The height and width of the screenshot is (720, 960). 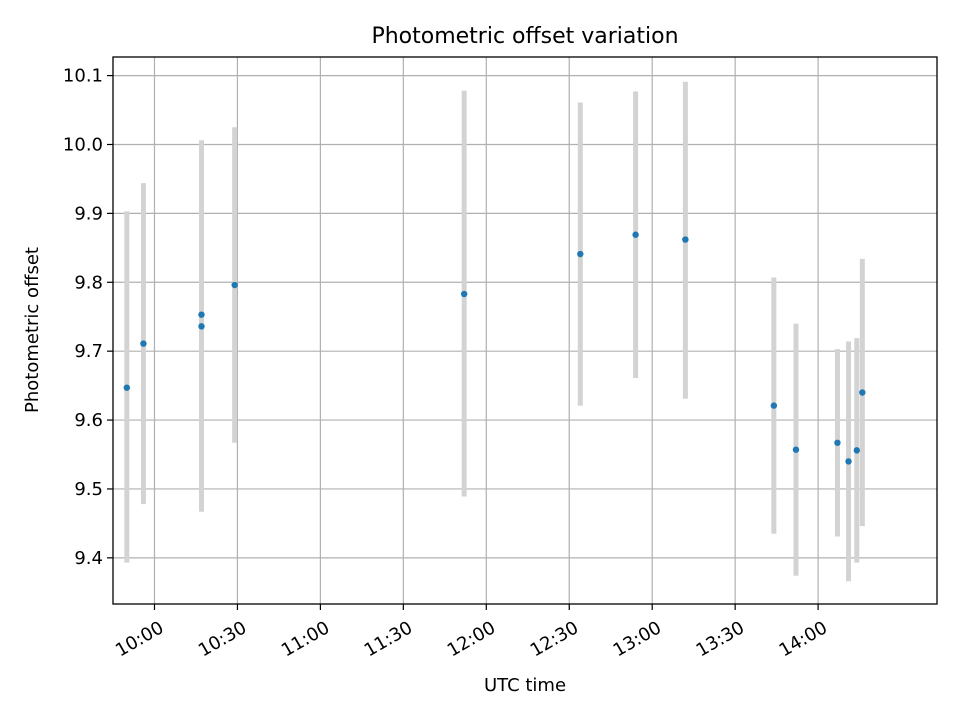 What do you see at coordinates (88, 213) in the screenshot?
I see `y-tick-label: 9.9` at bounding box center [88, 213].